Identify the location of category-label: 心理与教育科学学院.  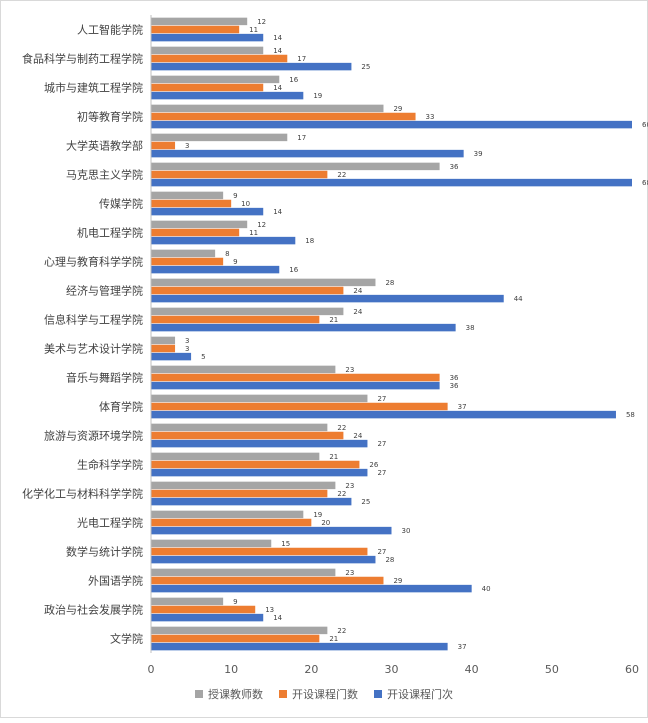
(93, 262).